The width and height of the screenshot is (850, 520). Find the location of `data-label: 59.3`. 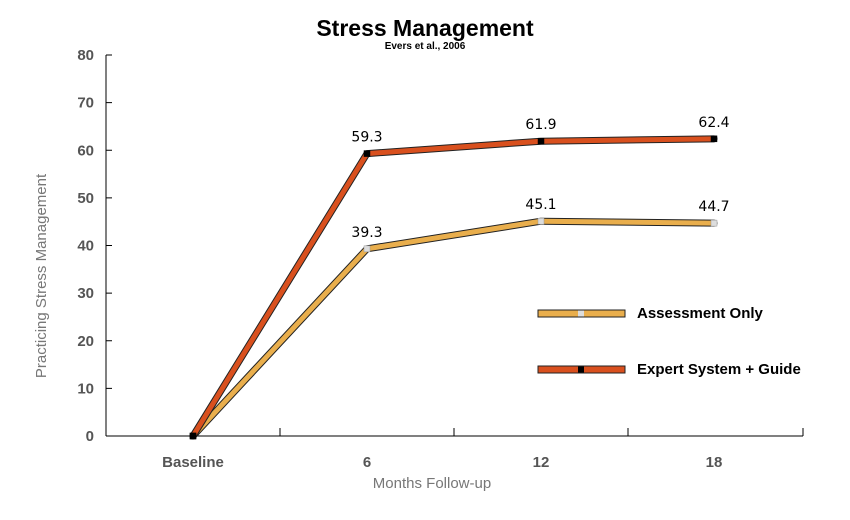

data-label: 59.3 is located at coordinates (366, 138).